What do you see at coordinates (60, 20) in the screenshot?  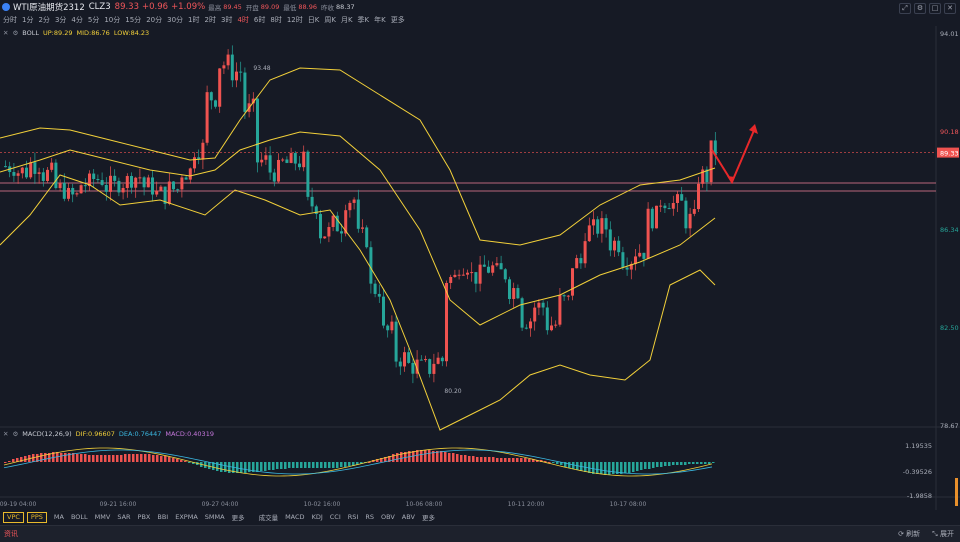 I see `timeframe-3: 3分` at bounding box center [60, 20].